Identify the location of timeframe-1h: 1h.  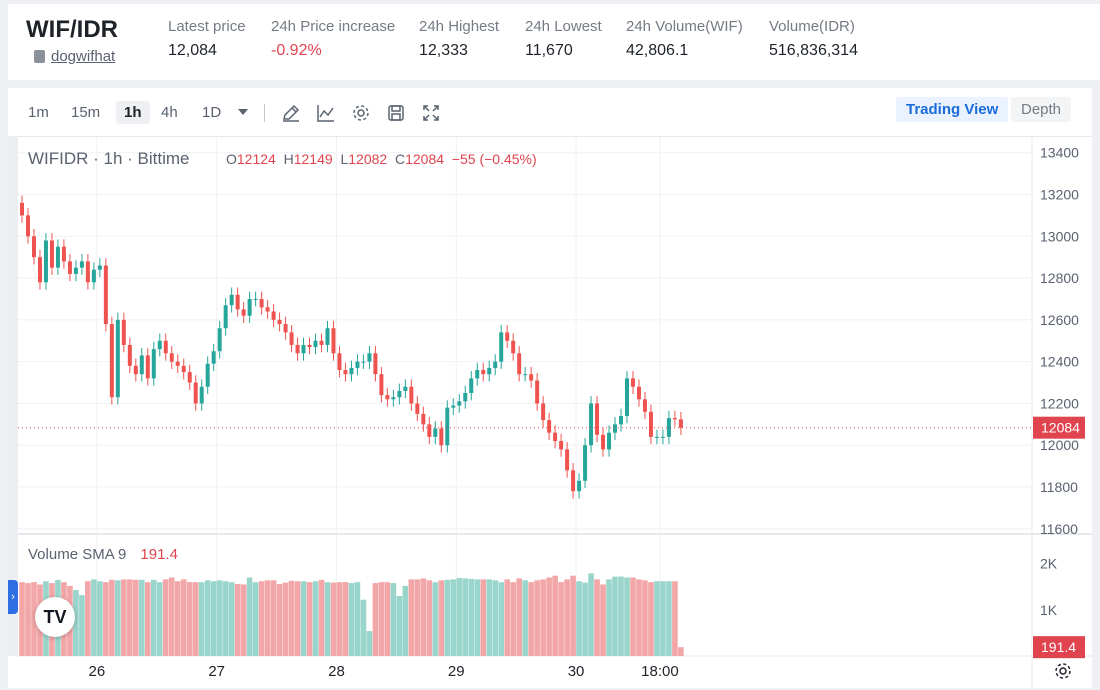
(133, 112).